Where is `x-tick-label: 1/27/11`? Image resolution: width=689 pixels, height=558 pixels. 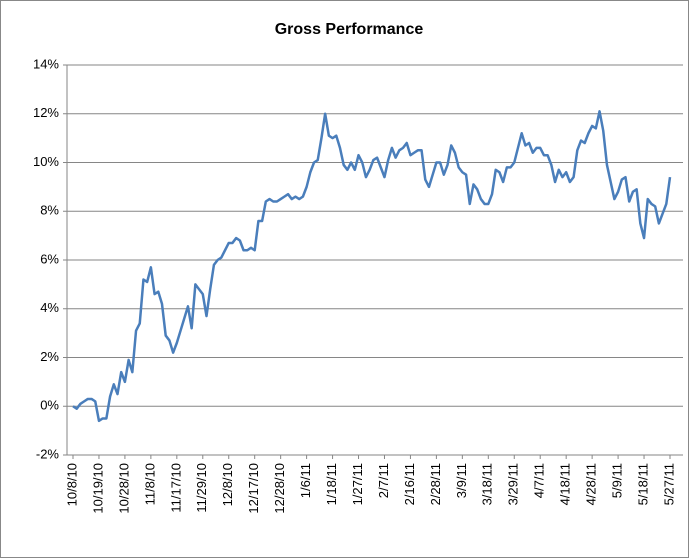
x-tick-label: 1/27/11 is located at coordinates (357, 484).